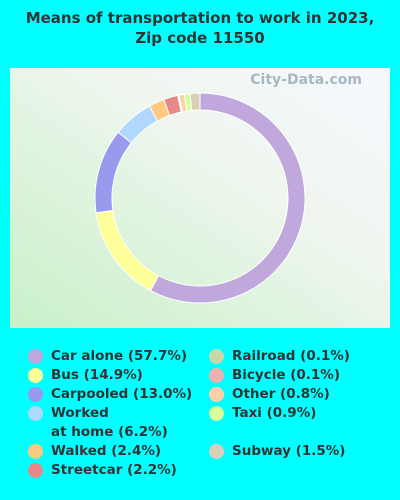 The image size is (400, 500). I want to click on legend-label: Walked (2.4%), so click(106, 451).